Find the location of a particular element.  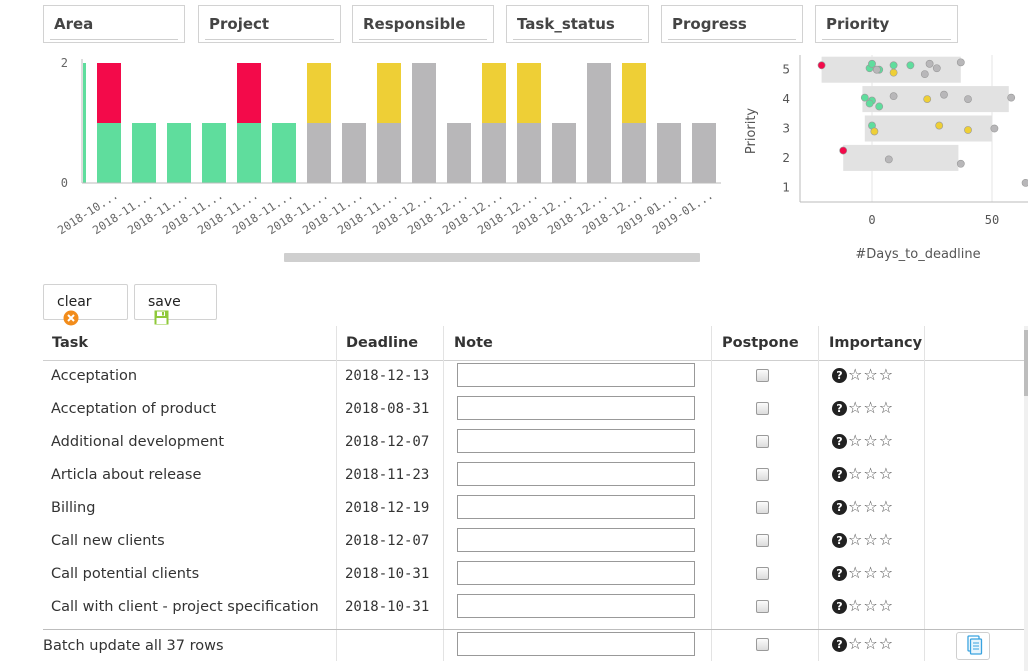

y-axis-title: Priority is located at coordinates (751, 131).